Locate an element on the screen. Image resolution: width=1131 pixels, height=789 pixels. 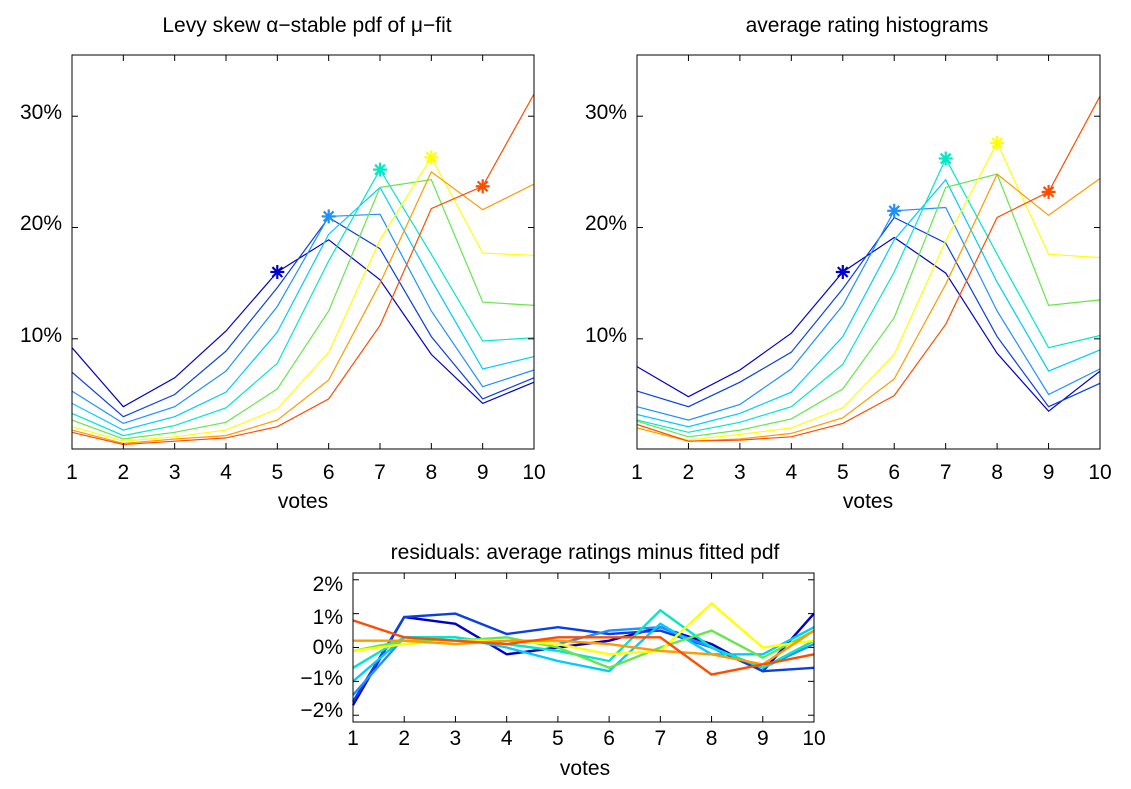
panel-3-ytick: 2% is located at coordinates (328, 584).